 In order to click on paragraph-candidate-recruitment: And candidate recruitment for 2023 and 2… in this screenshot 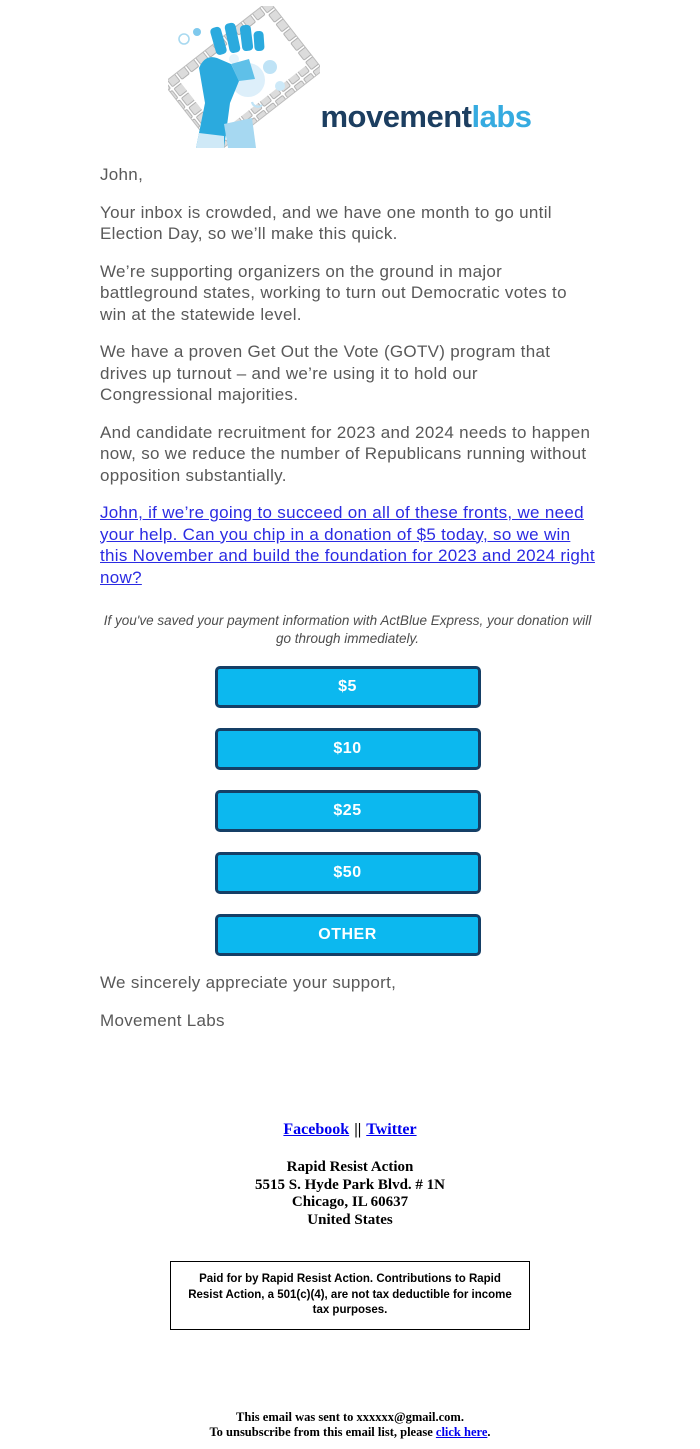, I will do `click(345, 453)`.